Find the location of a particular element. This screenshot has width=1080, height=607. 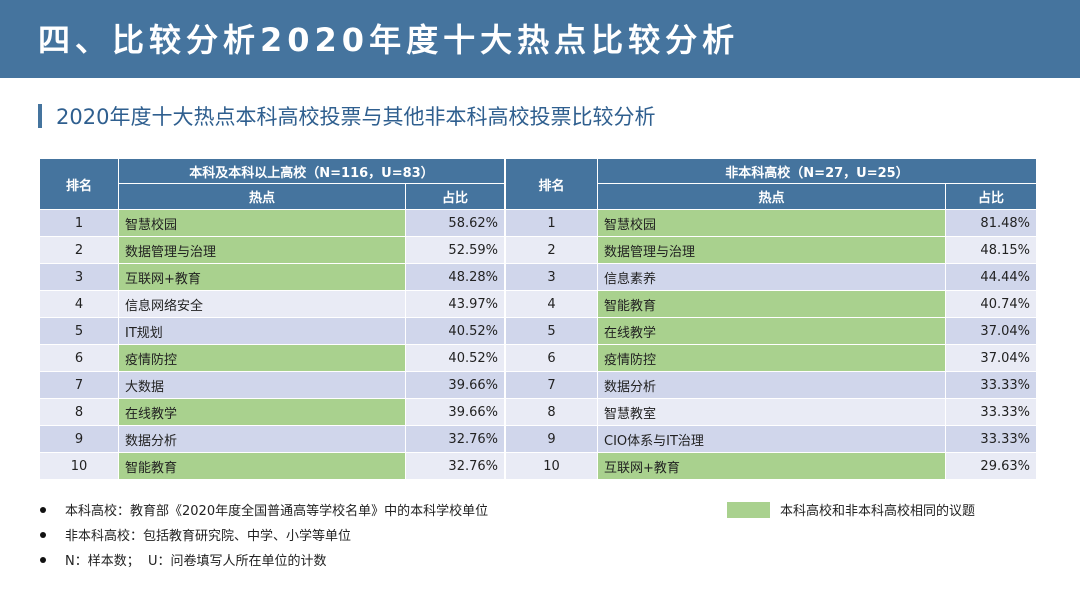

table-row: 9 数据分析 32.76% is located at coordinates (272, 439).